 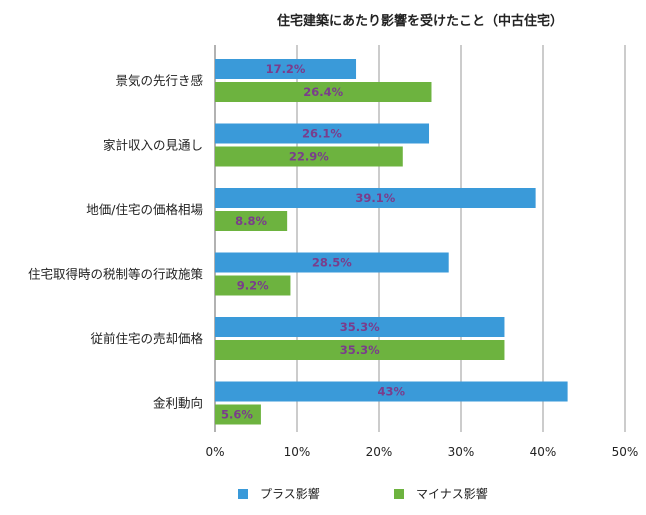 I want to click on data-label: 26.1%, so click(x=322, y=134).